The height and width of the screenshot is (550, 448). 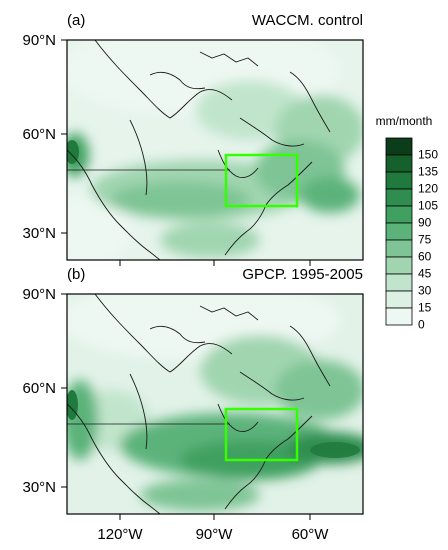 I want to click on colorbar-level-label: 150, so click(x=428, y=155).